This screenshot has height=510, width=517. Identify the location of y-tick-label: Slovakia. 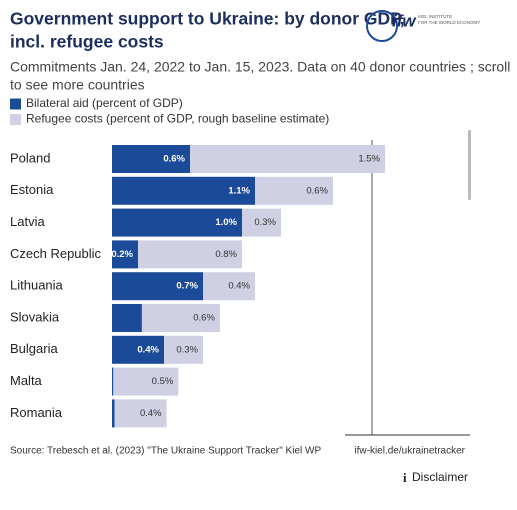
(35, 316).